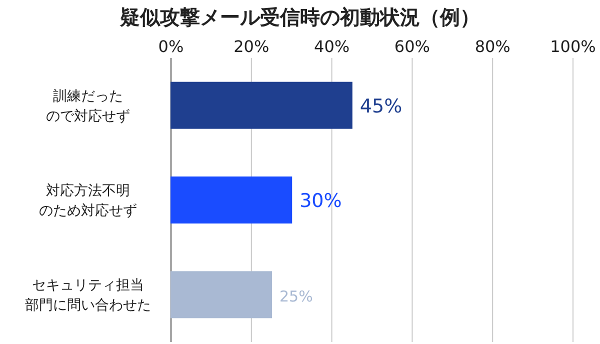 This screenshot has width=600, height=344. I want to click on y-tick-label: セキュリティ担当部門に問い合わせた, so click(88, 296).